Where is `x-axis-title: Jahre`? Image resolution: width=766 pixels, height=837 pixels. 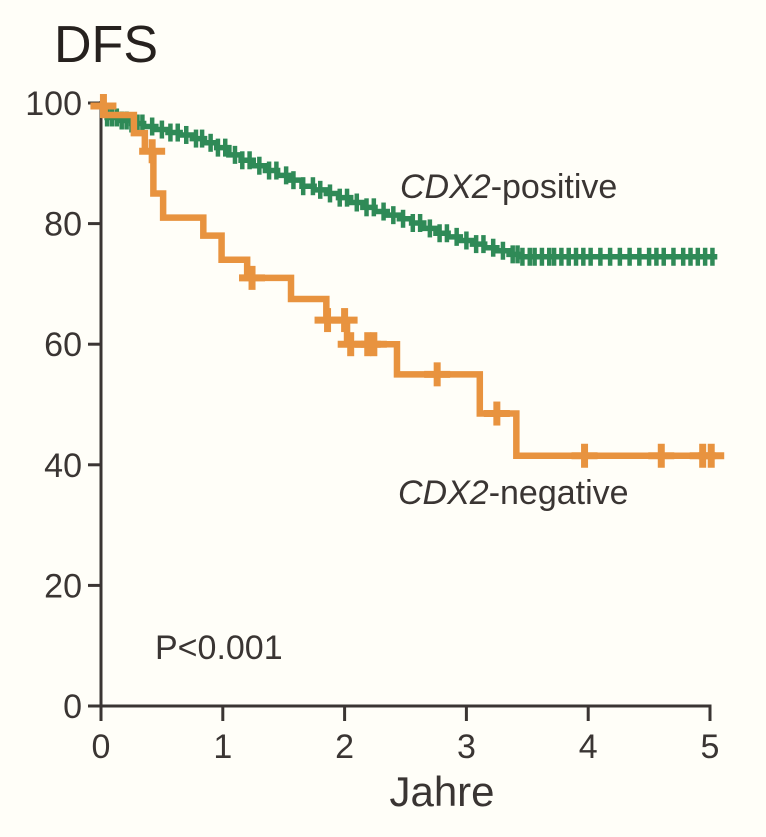 x-axis-title: Jahre is located at coordinates (441, 791).